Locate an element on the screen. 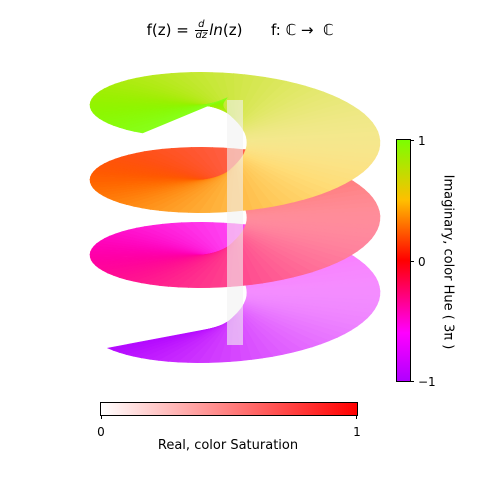  title-mapping: f: ℂ → ℂ is located at coordinates (302, 30).